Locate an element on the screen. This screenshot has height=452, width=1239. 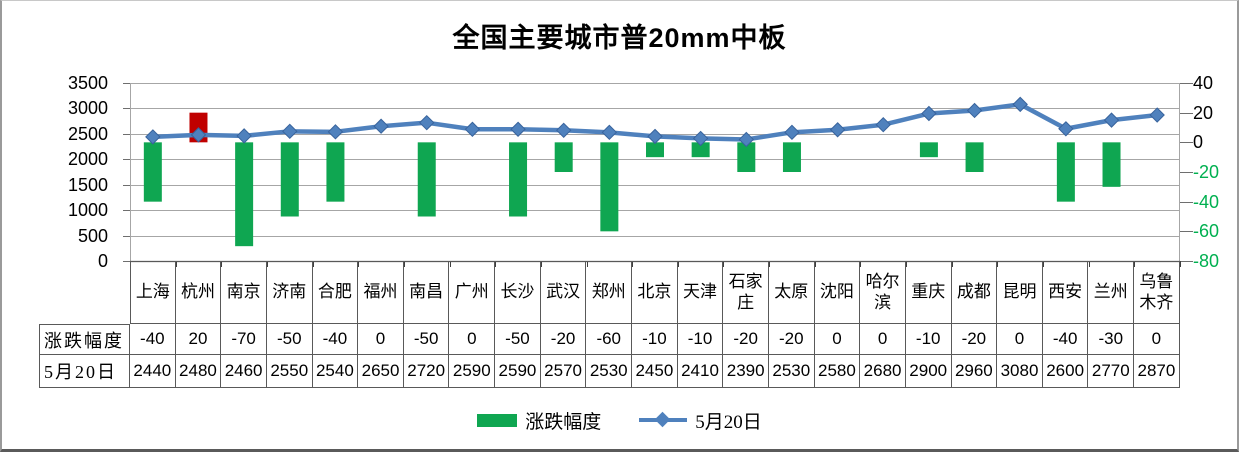
table-change-value: -70 is located at coordinates (244, 339).